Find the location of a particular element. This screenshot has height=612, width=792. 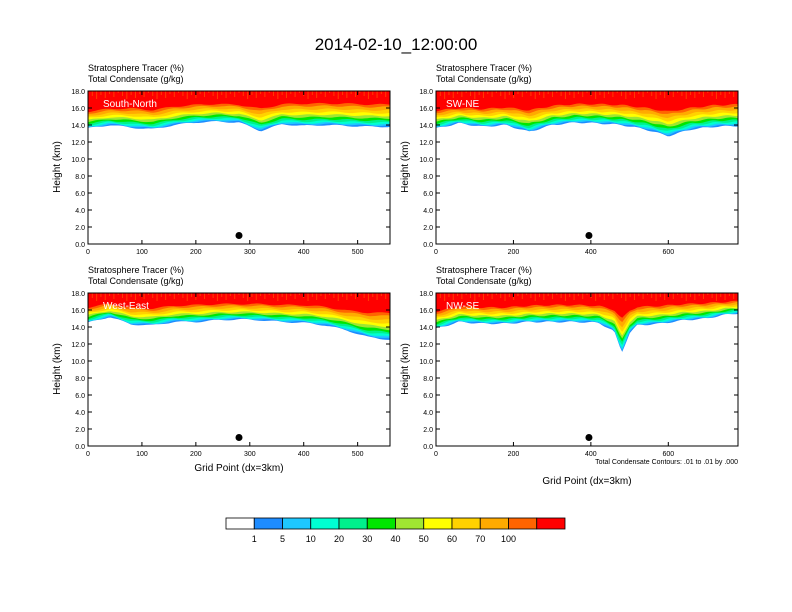

cross-section-label: South-North is located at coordinates (130, 104).